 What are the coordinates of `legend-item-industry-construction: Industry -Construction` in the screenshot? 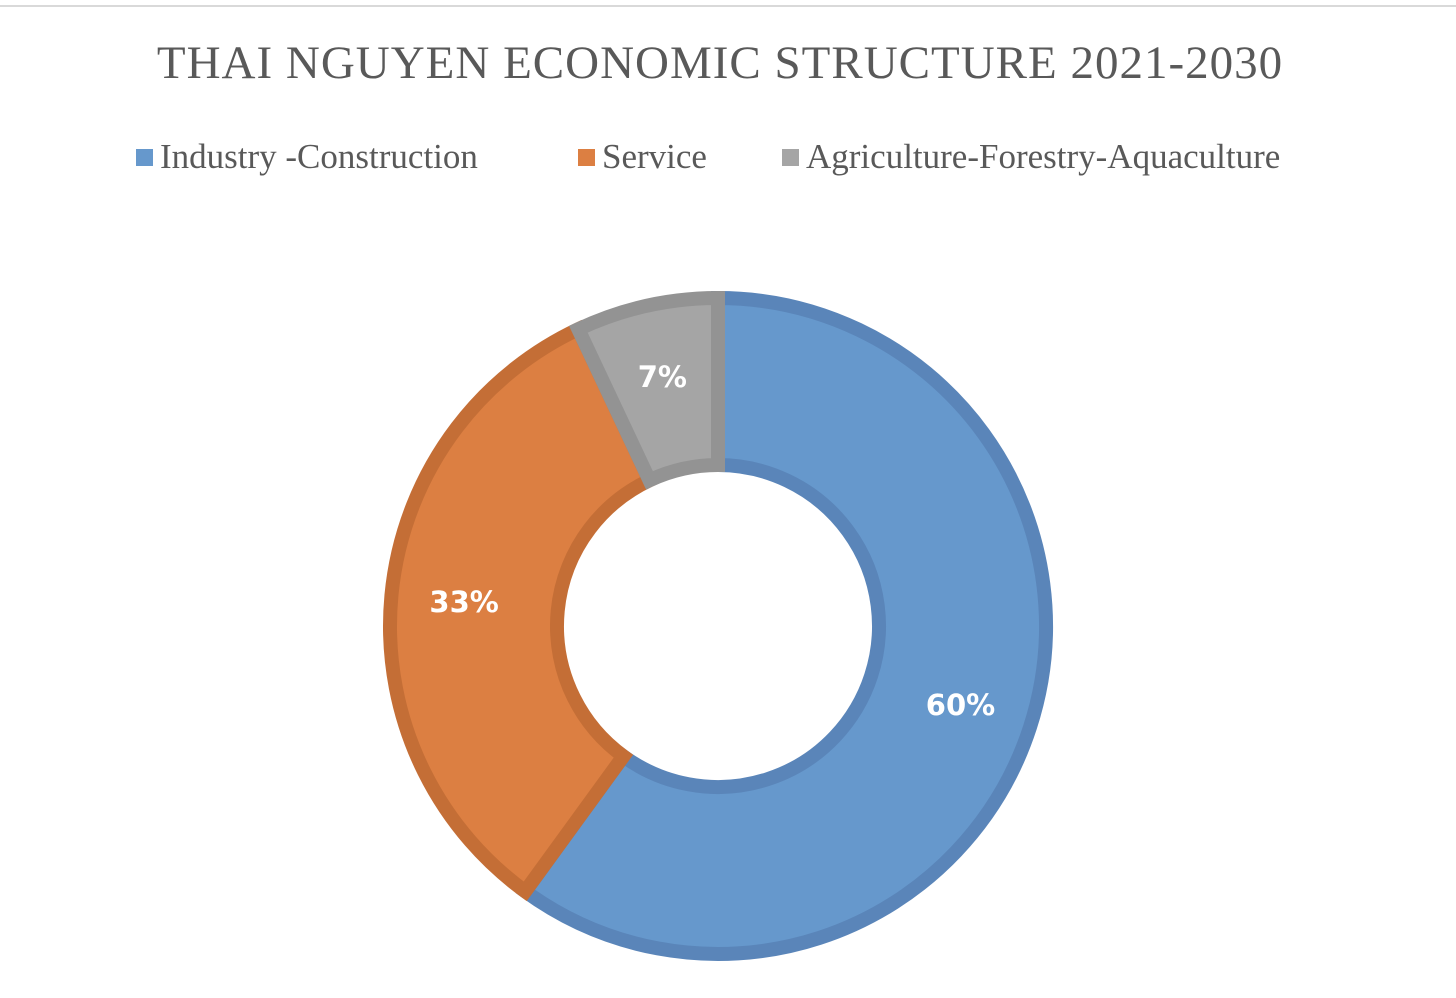 It's located at (307, 157).